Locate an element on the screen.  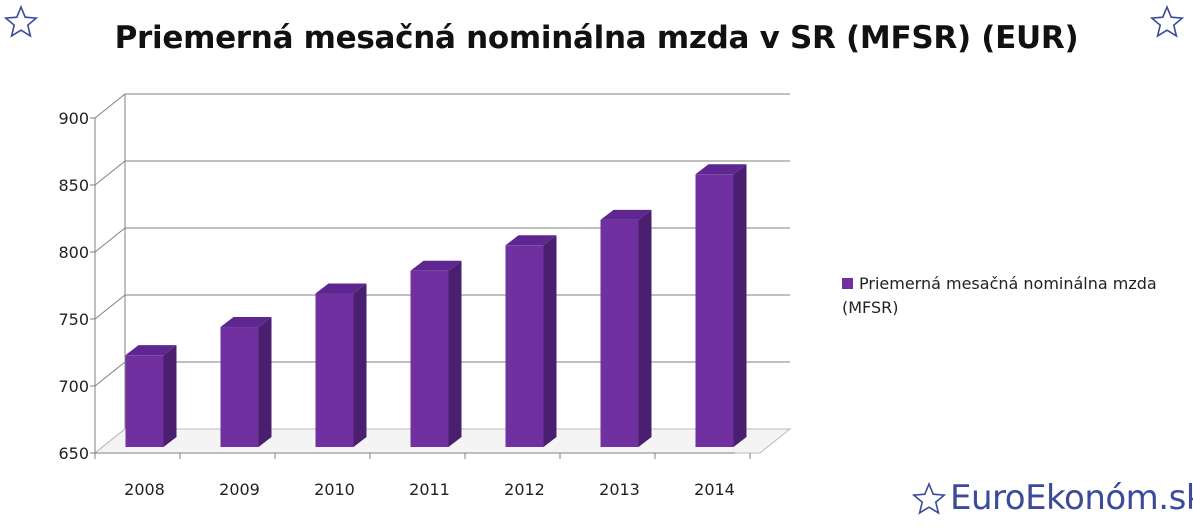
bar-top-2011 is located at coordinates (436, 265).